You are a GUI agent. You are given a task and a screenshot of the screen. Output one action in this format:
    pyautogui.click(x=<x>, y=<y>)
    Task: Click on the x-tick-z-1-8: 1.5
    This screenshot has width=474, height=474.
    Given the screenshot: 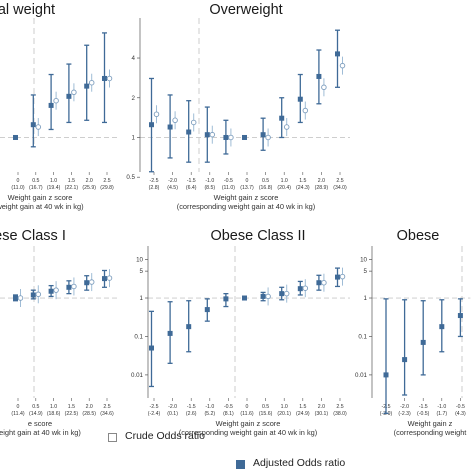 What is the action you would take?
    pyautogui.click(x=302, y=181)
    